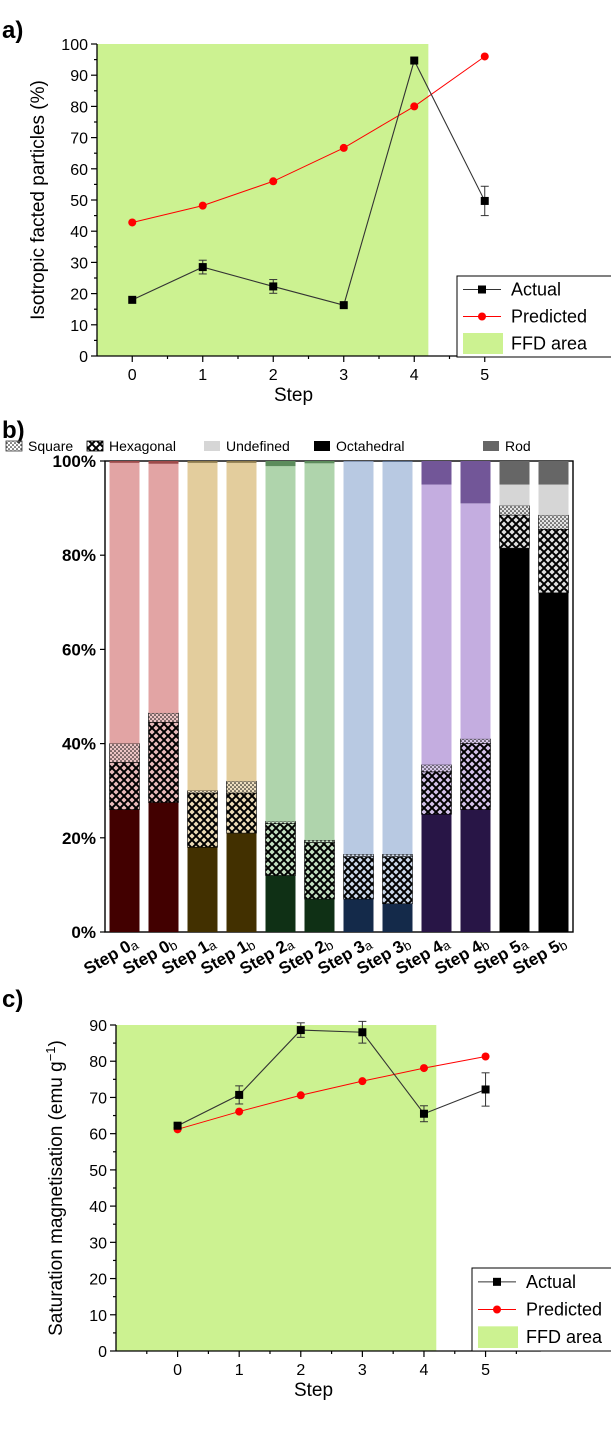 The height and width of the screenshot is (1436, 611). I want to click on series-line-actual, so click(331, 1078).